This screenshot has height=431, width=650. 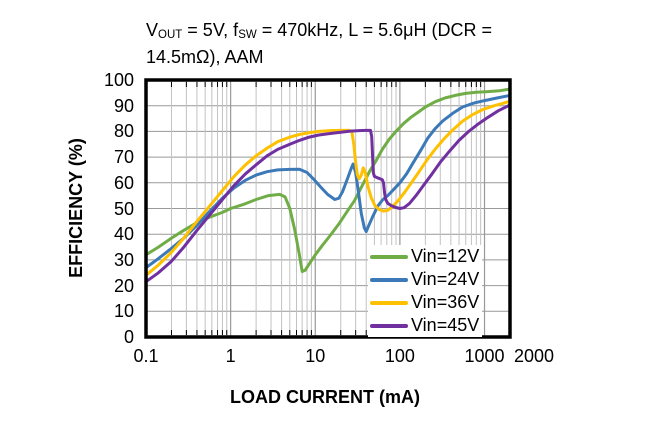 What do you see at coordinates (247, 35) in the screenshot?
I see `title-subscript: SW` at bounding box center [247, 35].